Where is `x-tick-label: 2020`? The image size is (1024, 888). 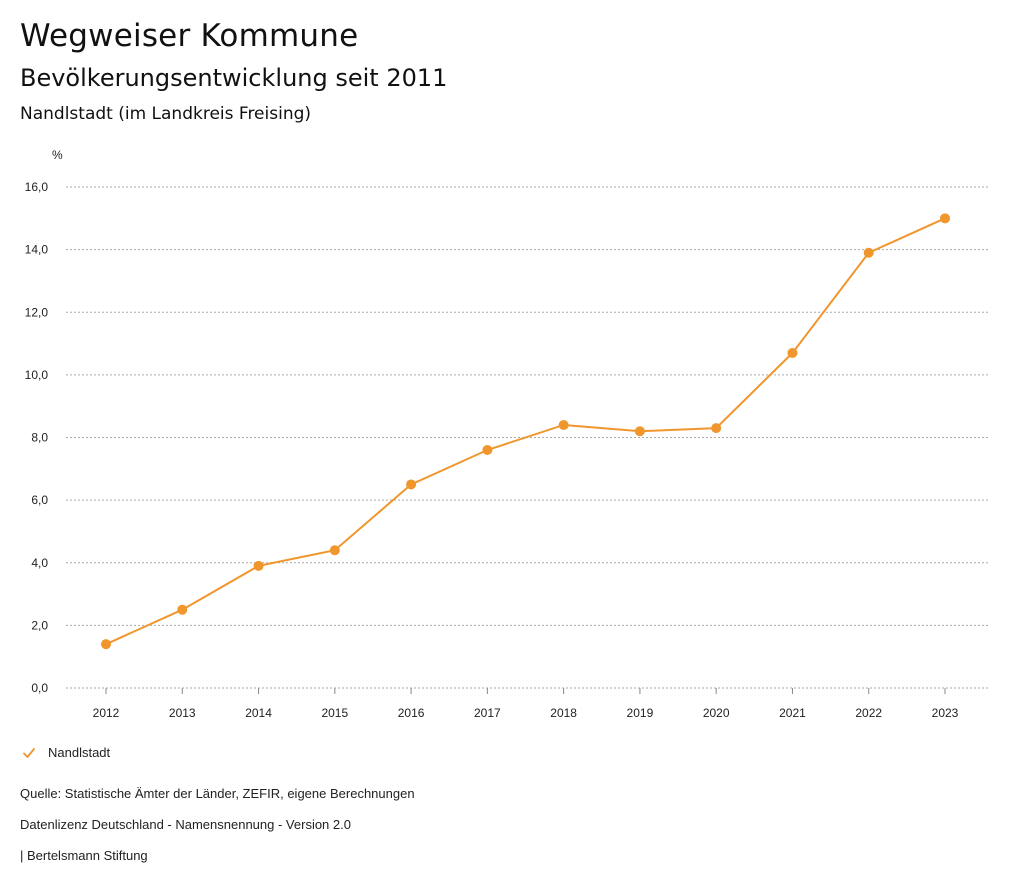 x-tick-label: 2020 is located at coordinates (716, 713).